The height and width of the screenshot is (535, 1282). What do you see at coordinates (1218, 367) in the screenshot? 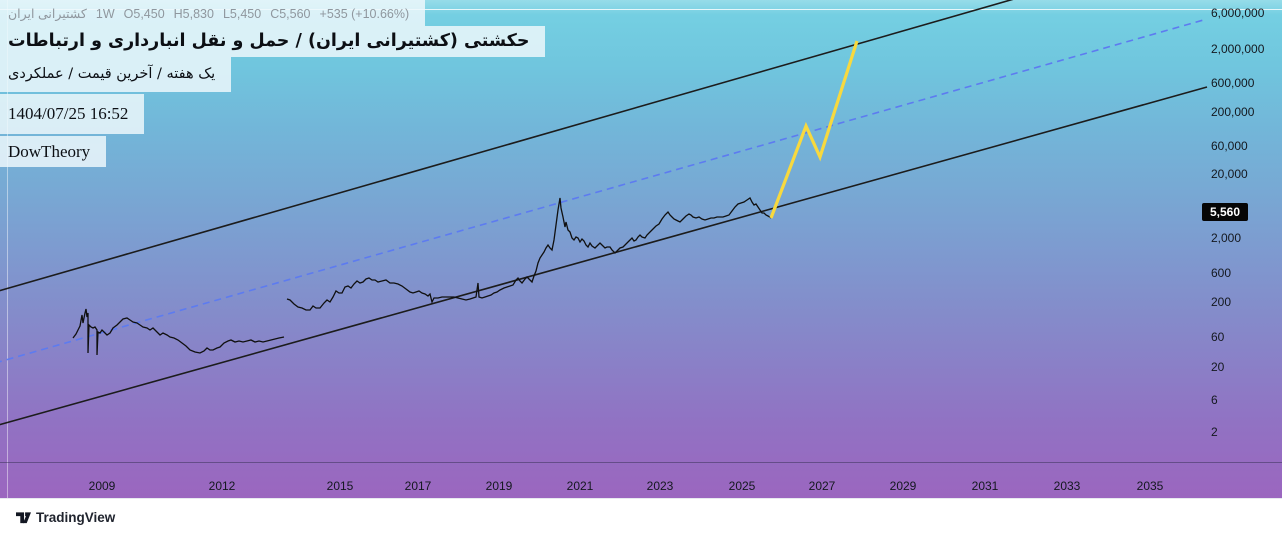
I see `price-tick-label: 20` at bounding box center [1218, 367].